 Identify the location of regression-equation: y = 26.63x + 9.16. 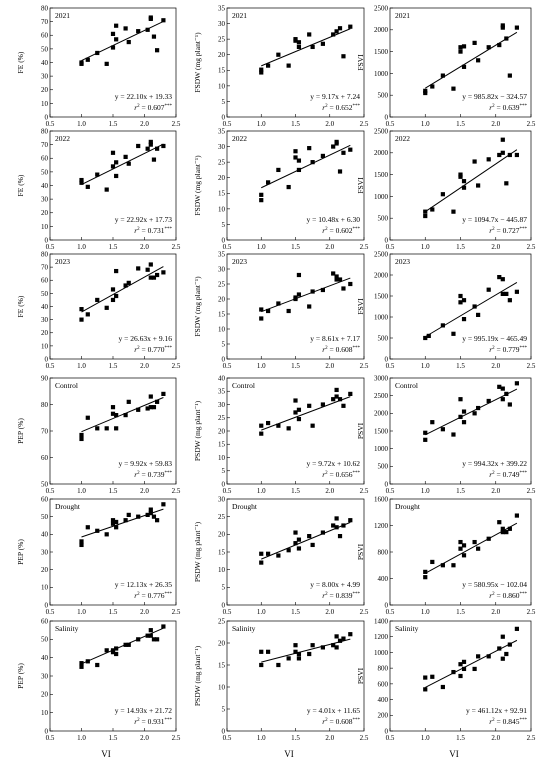
(146, 338).